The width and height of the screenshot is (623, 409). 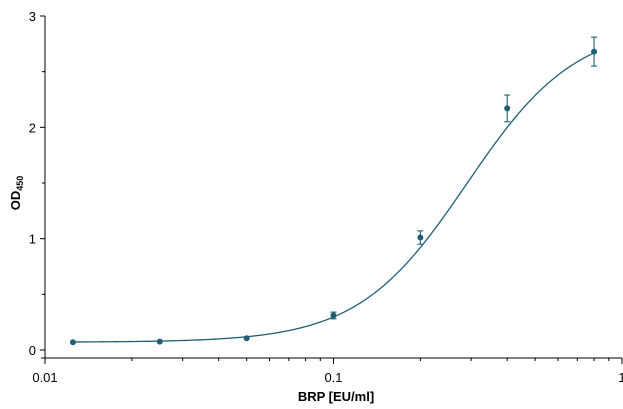 What do you see at coordinates (37, 183) in the screenshot?
I see `y-ticks: 0 1 2 3` at bounding box center [37, 183].